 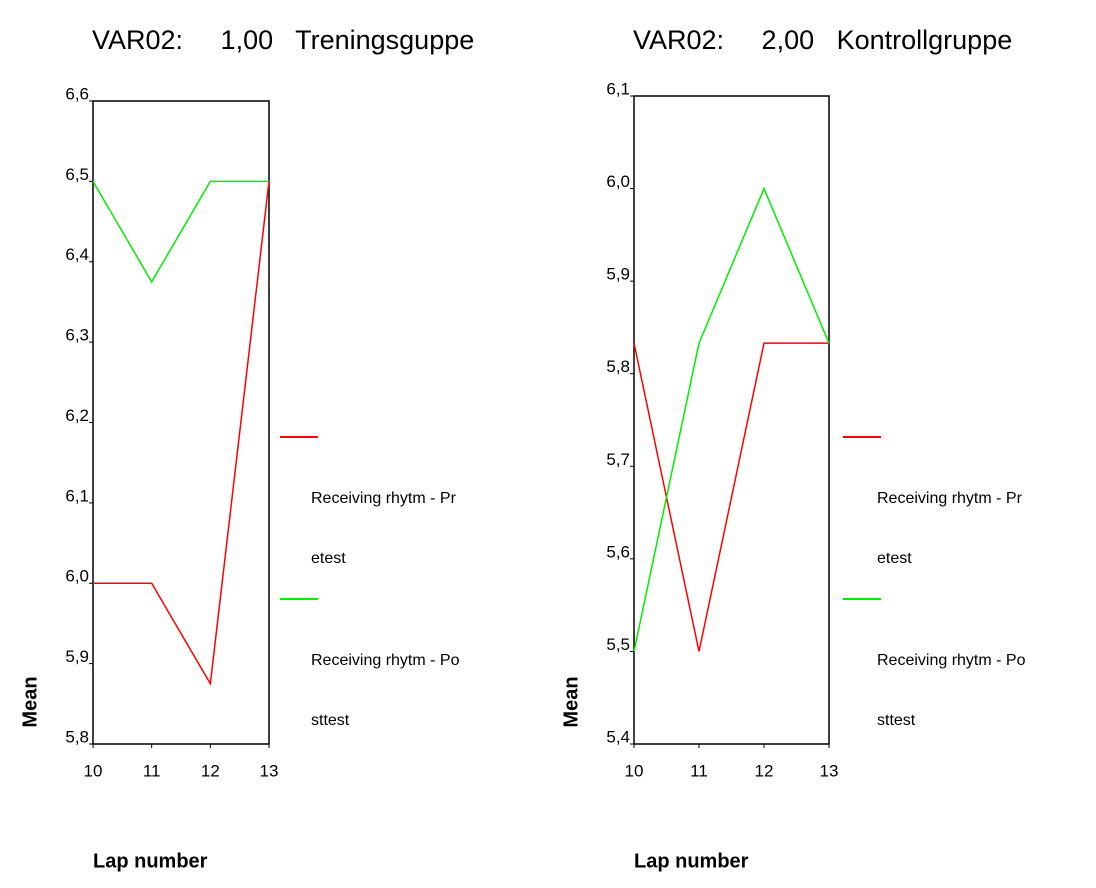 I want to click on y-tick-label: 5,6, so click(x=618, y=551).